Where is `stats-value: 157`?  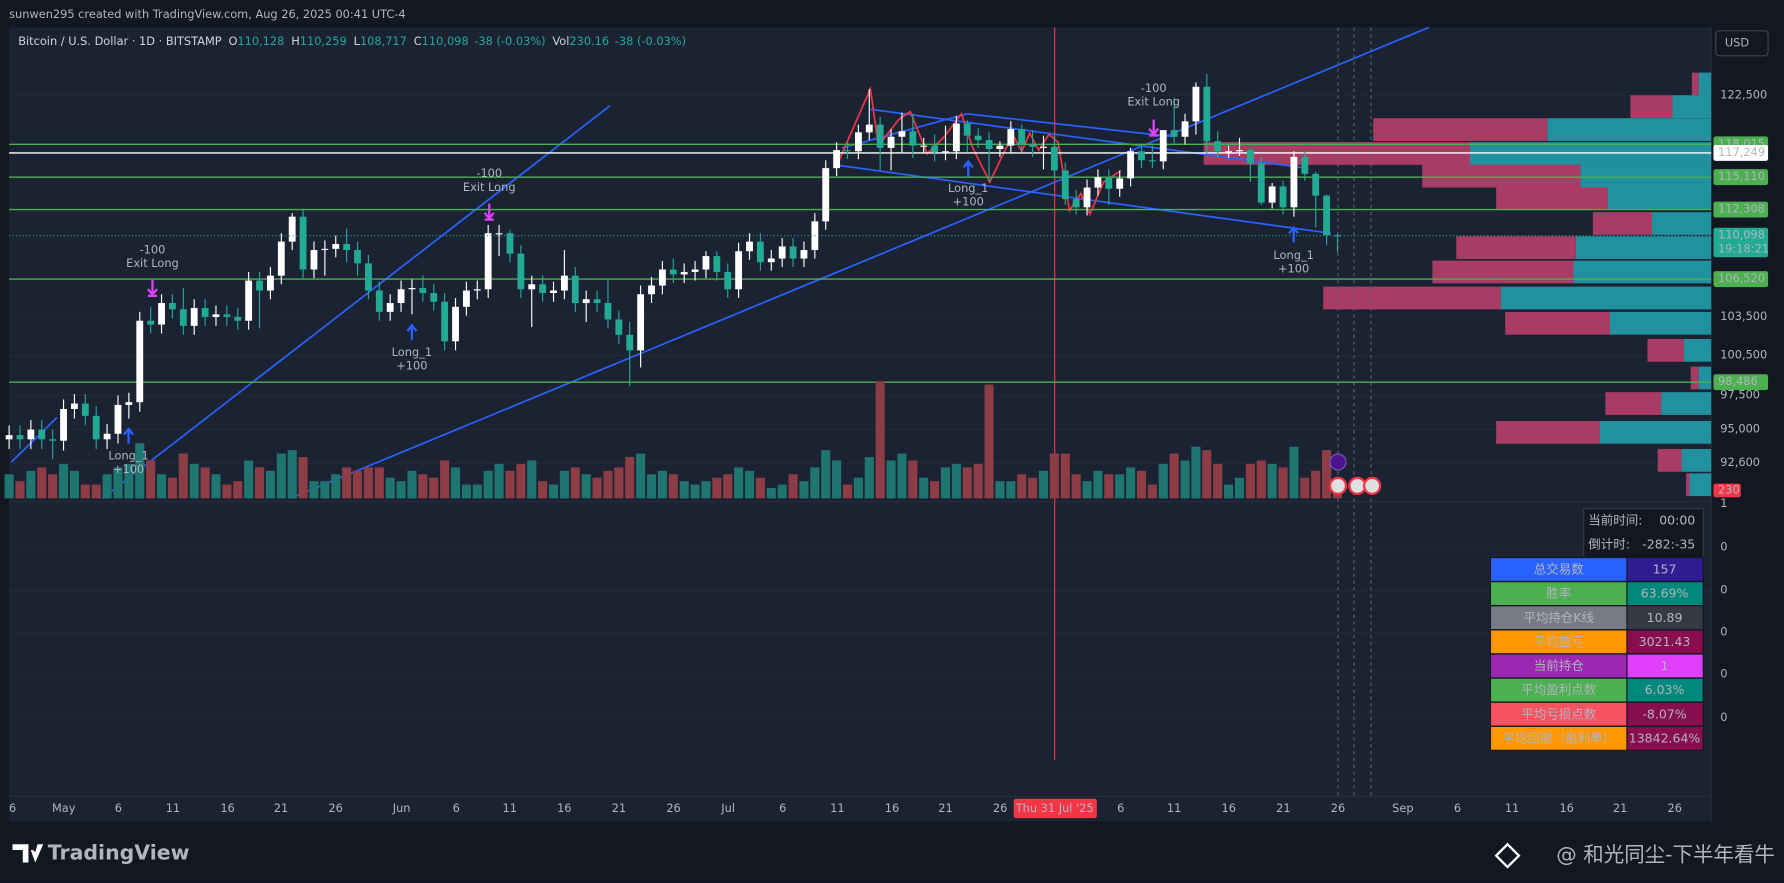
stats-value: 157 is located at coordinates (1665, 569).